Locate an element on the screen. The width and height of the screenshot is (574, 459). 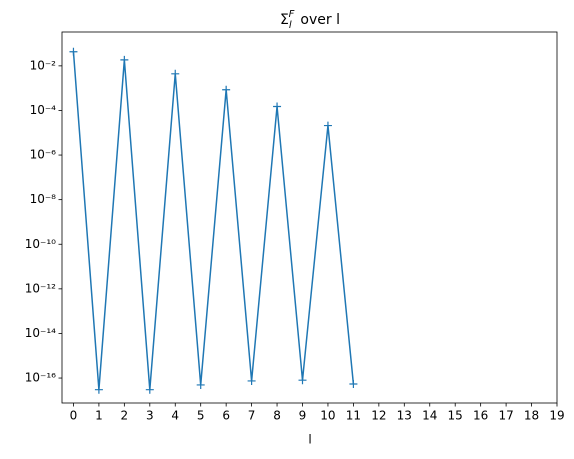
y-tick-label: 10⁻⁴ is located at coordinates (43, 110).